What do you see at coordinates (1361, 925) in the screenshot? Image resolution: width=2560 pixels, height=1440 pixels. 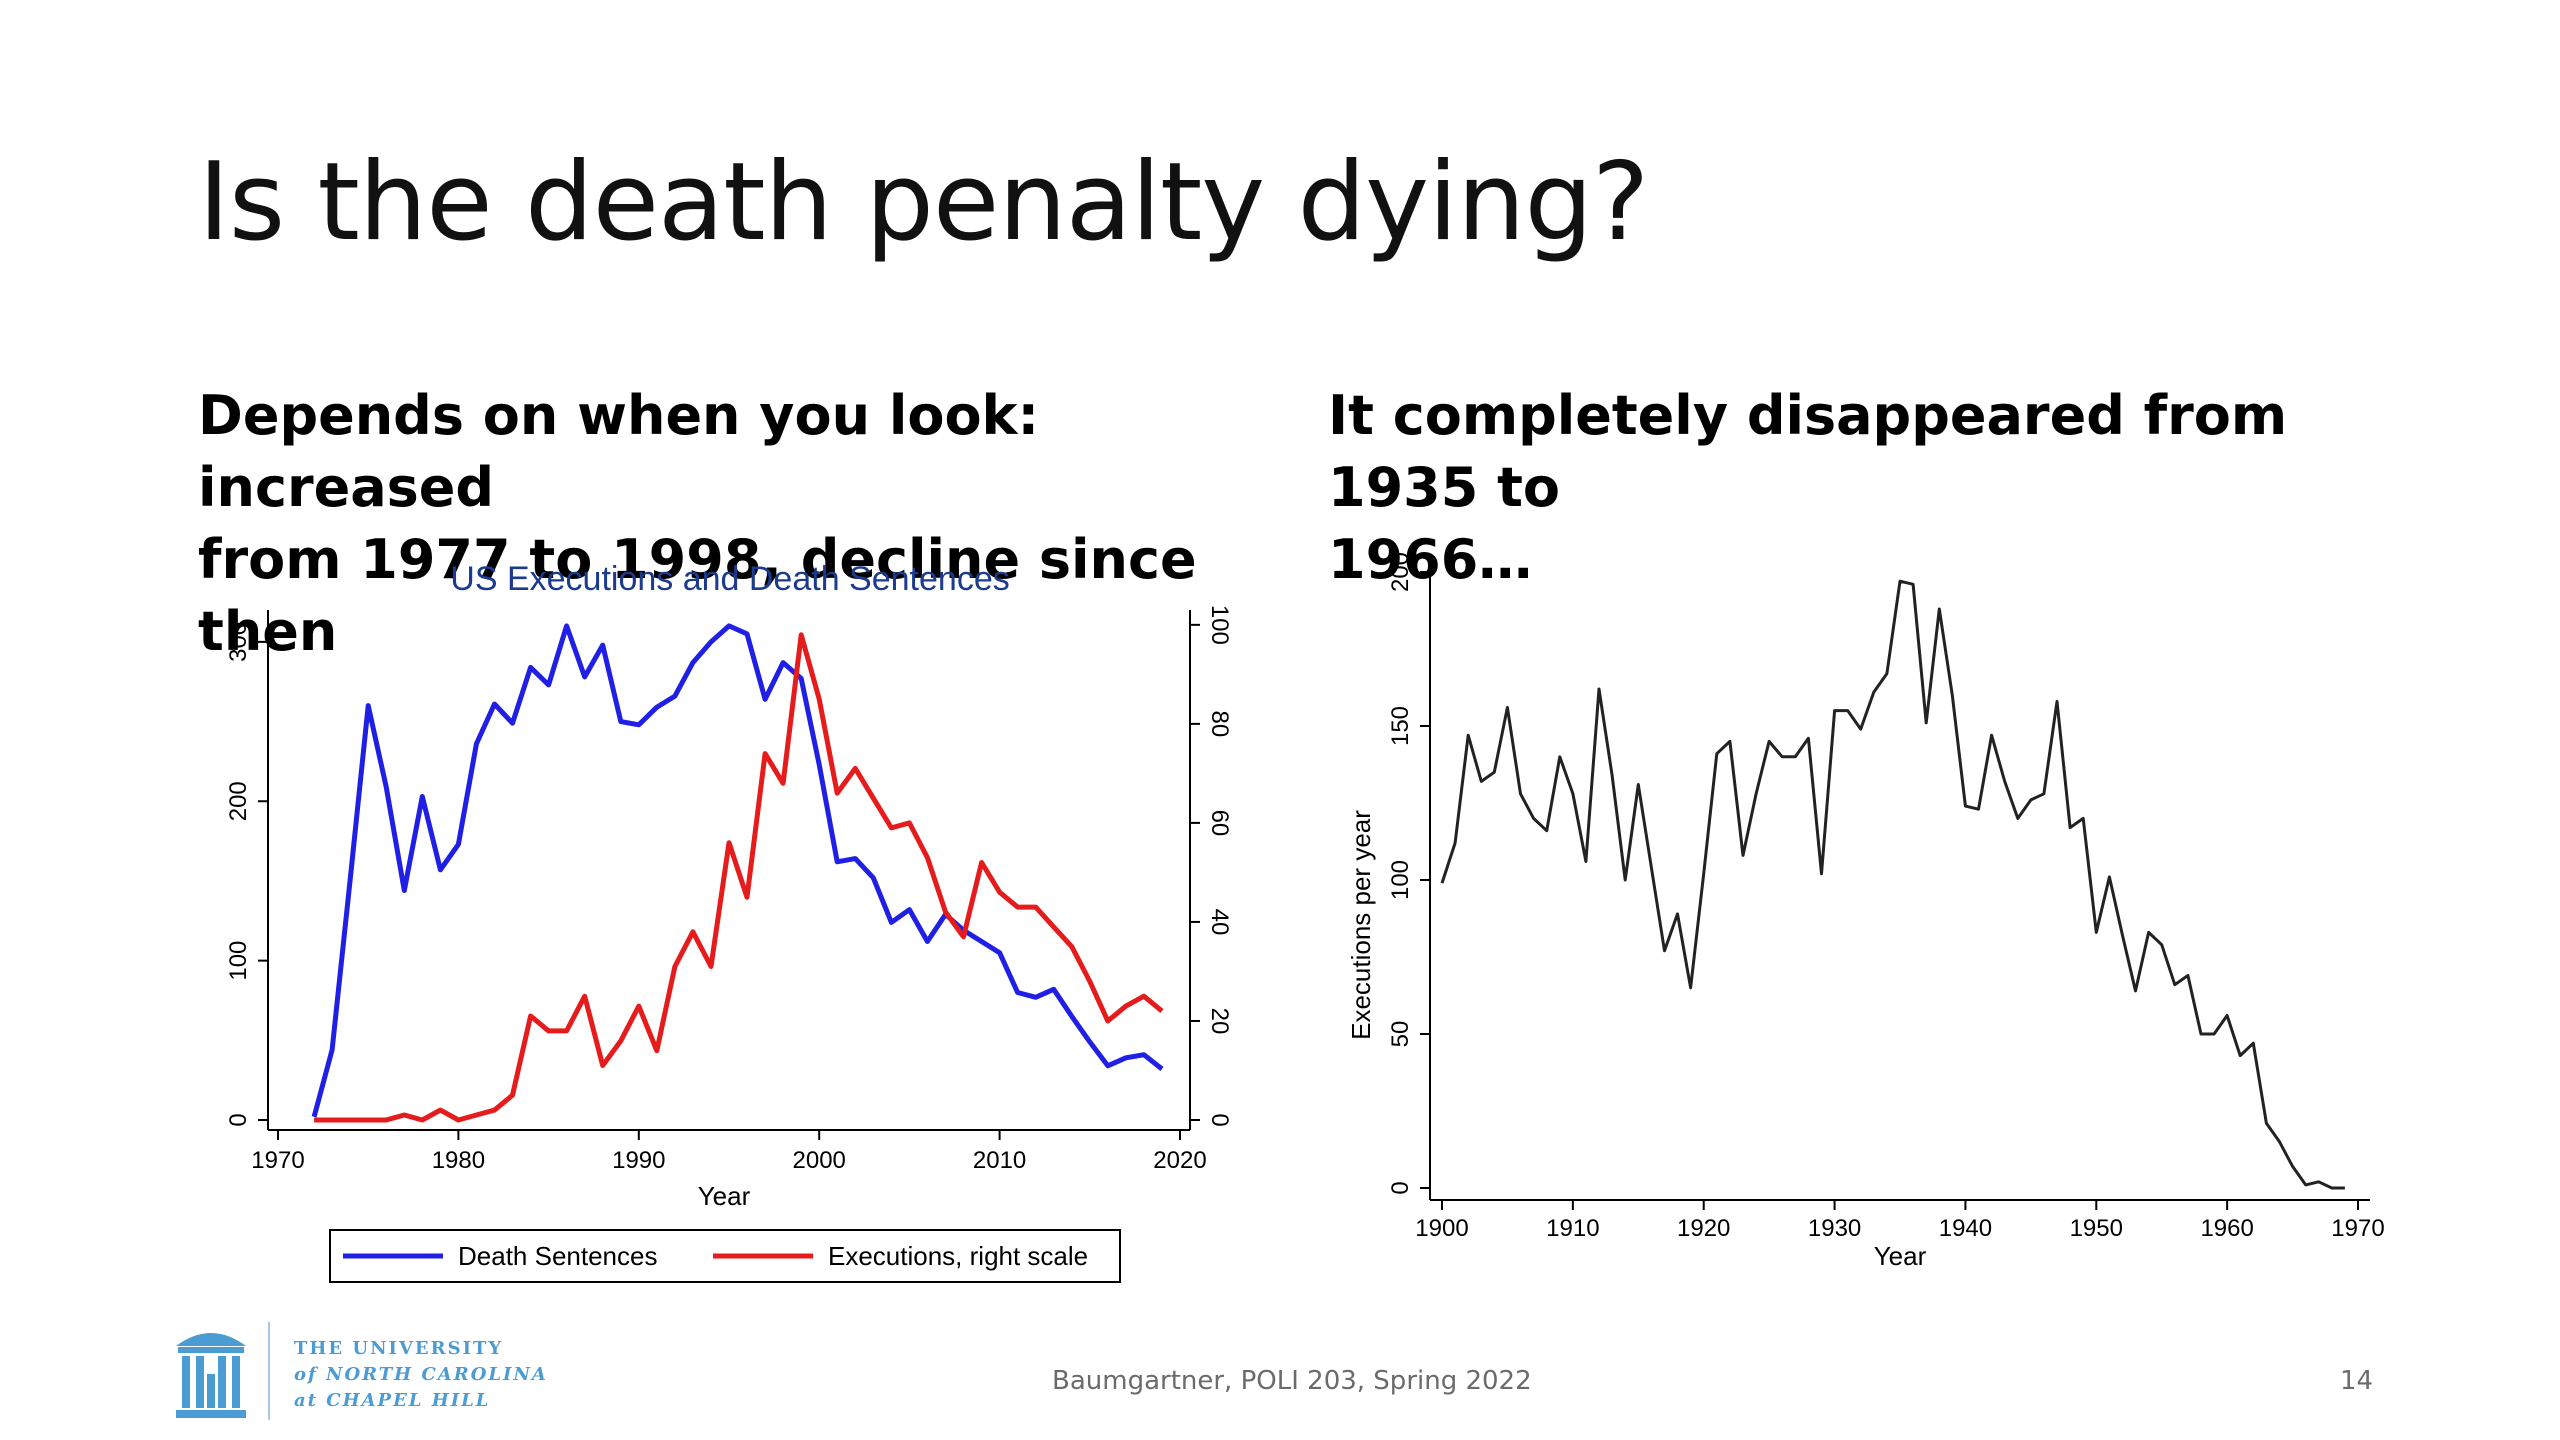 I see `y-axis-label: Executions per year` at bounding box center [1361, 925].